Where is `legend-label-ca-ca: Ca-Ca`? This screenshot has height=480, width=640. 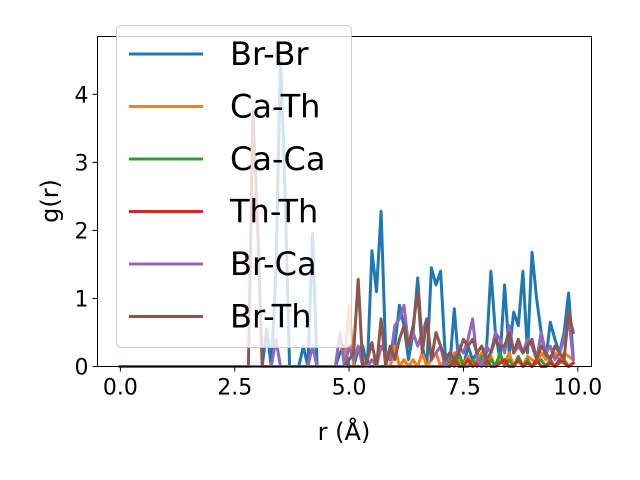
legend-label-ca-ca: Ca-Ca is located at coordinates (277, 159).